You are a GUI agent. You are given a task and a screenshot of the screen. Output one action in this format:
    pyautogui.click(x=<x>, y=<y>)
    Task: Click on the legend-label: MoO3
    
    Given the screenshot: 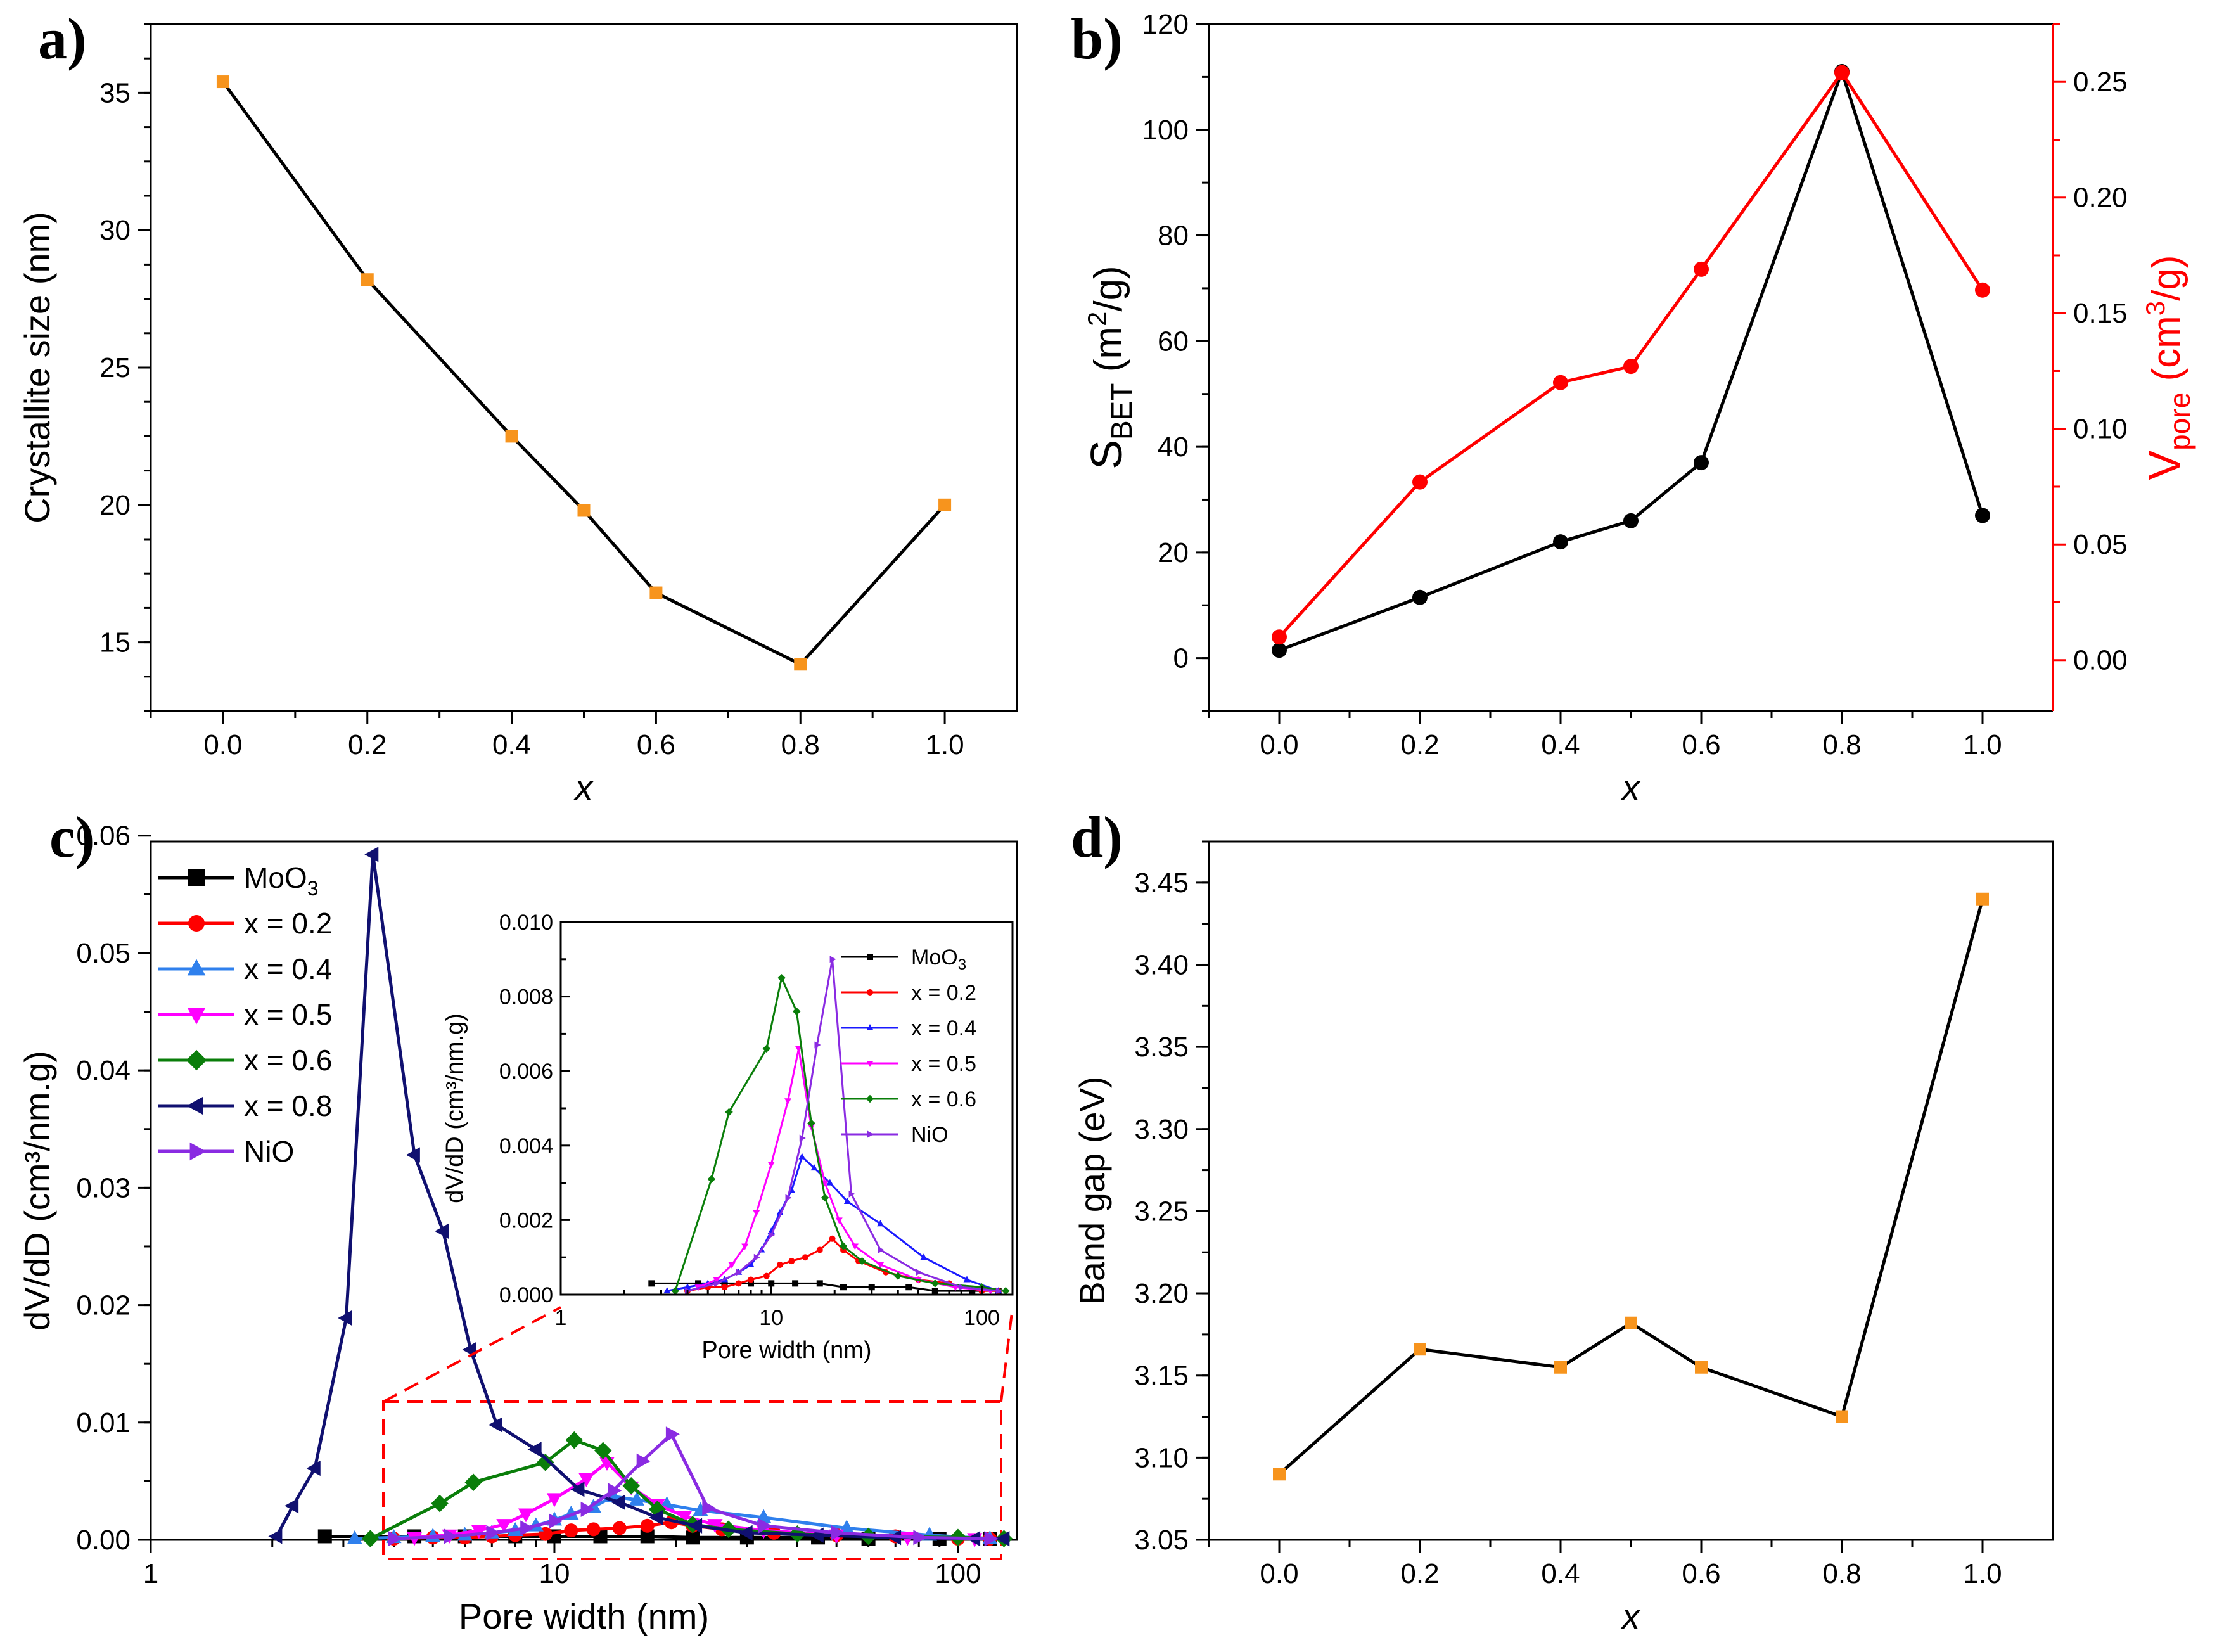 What is the action you would take?
    pyautogui.click(x=281, y=881)
    